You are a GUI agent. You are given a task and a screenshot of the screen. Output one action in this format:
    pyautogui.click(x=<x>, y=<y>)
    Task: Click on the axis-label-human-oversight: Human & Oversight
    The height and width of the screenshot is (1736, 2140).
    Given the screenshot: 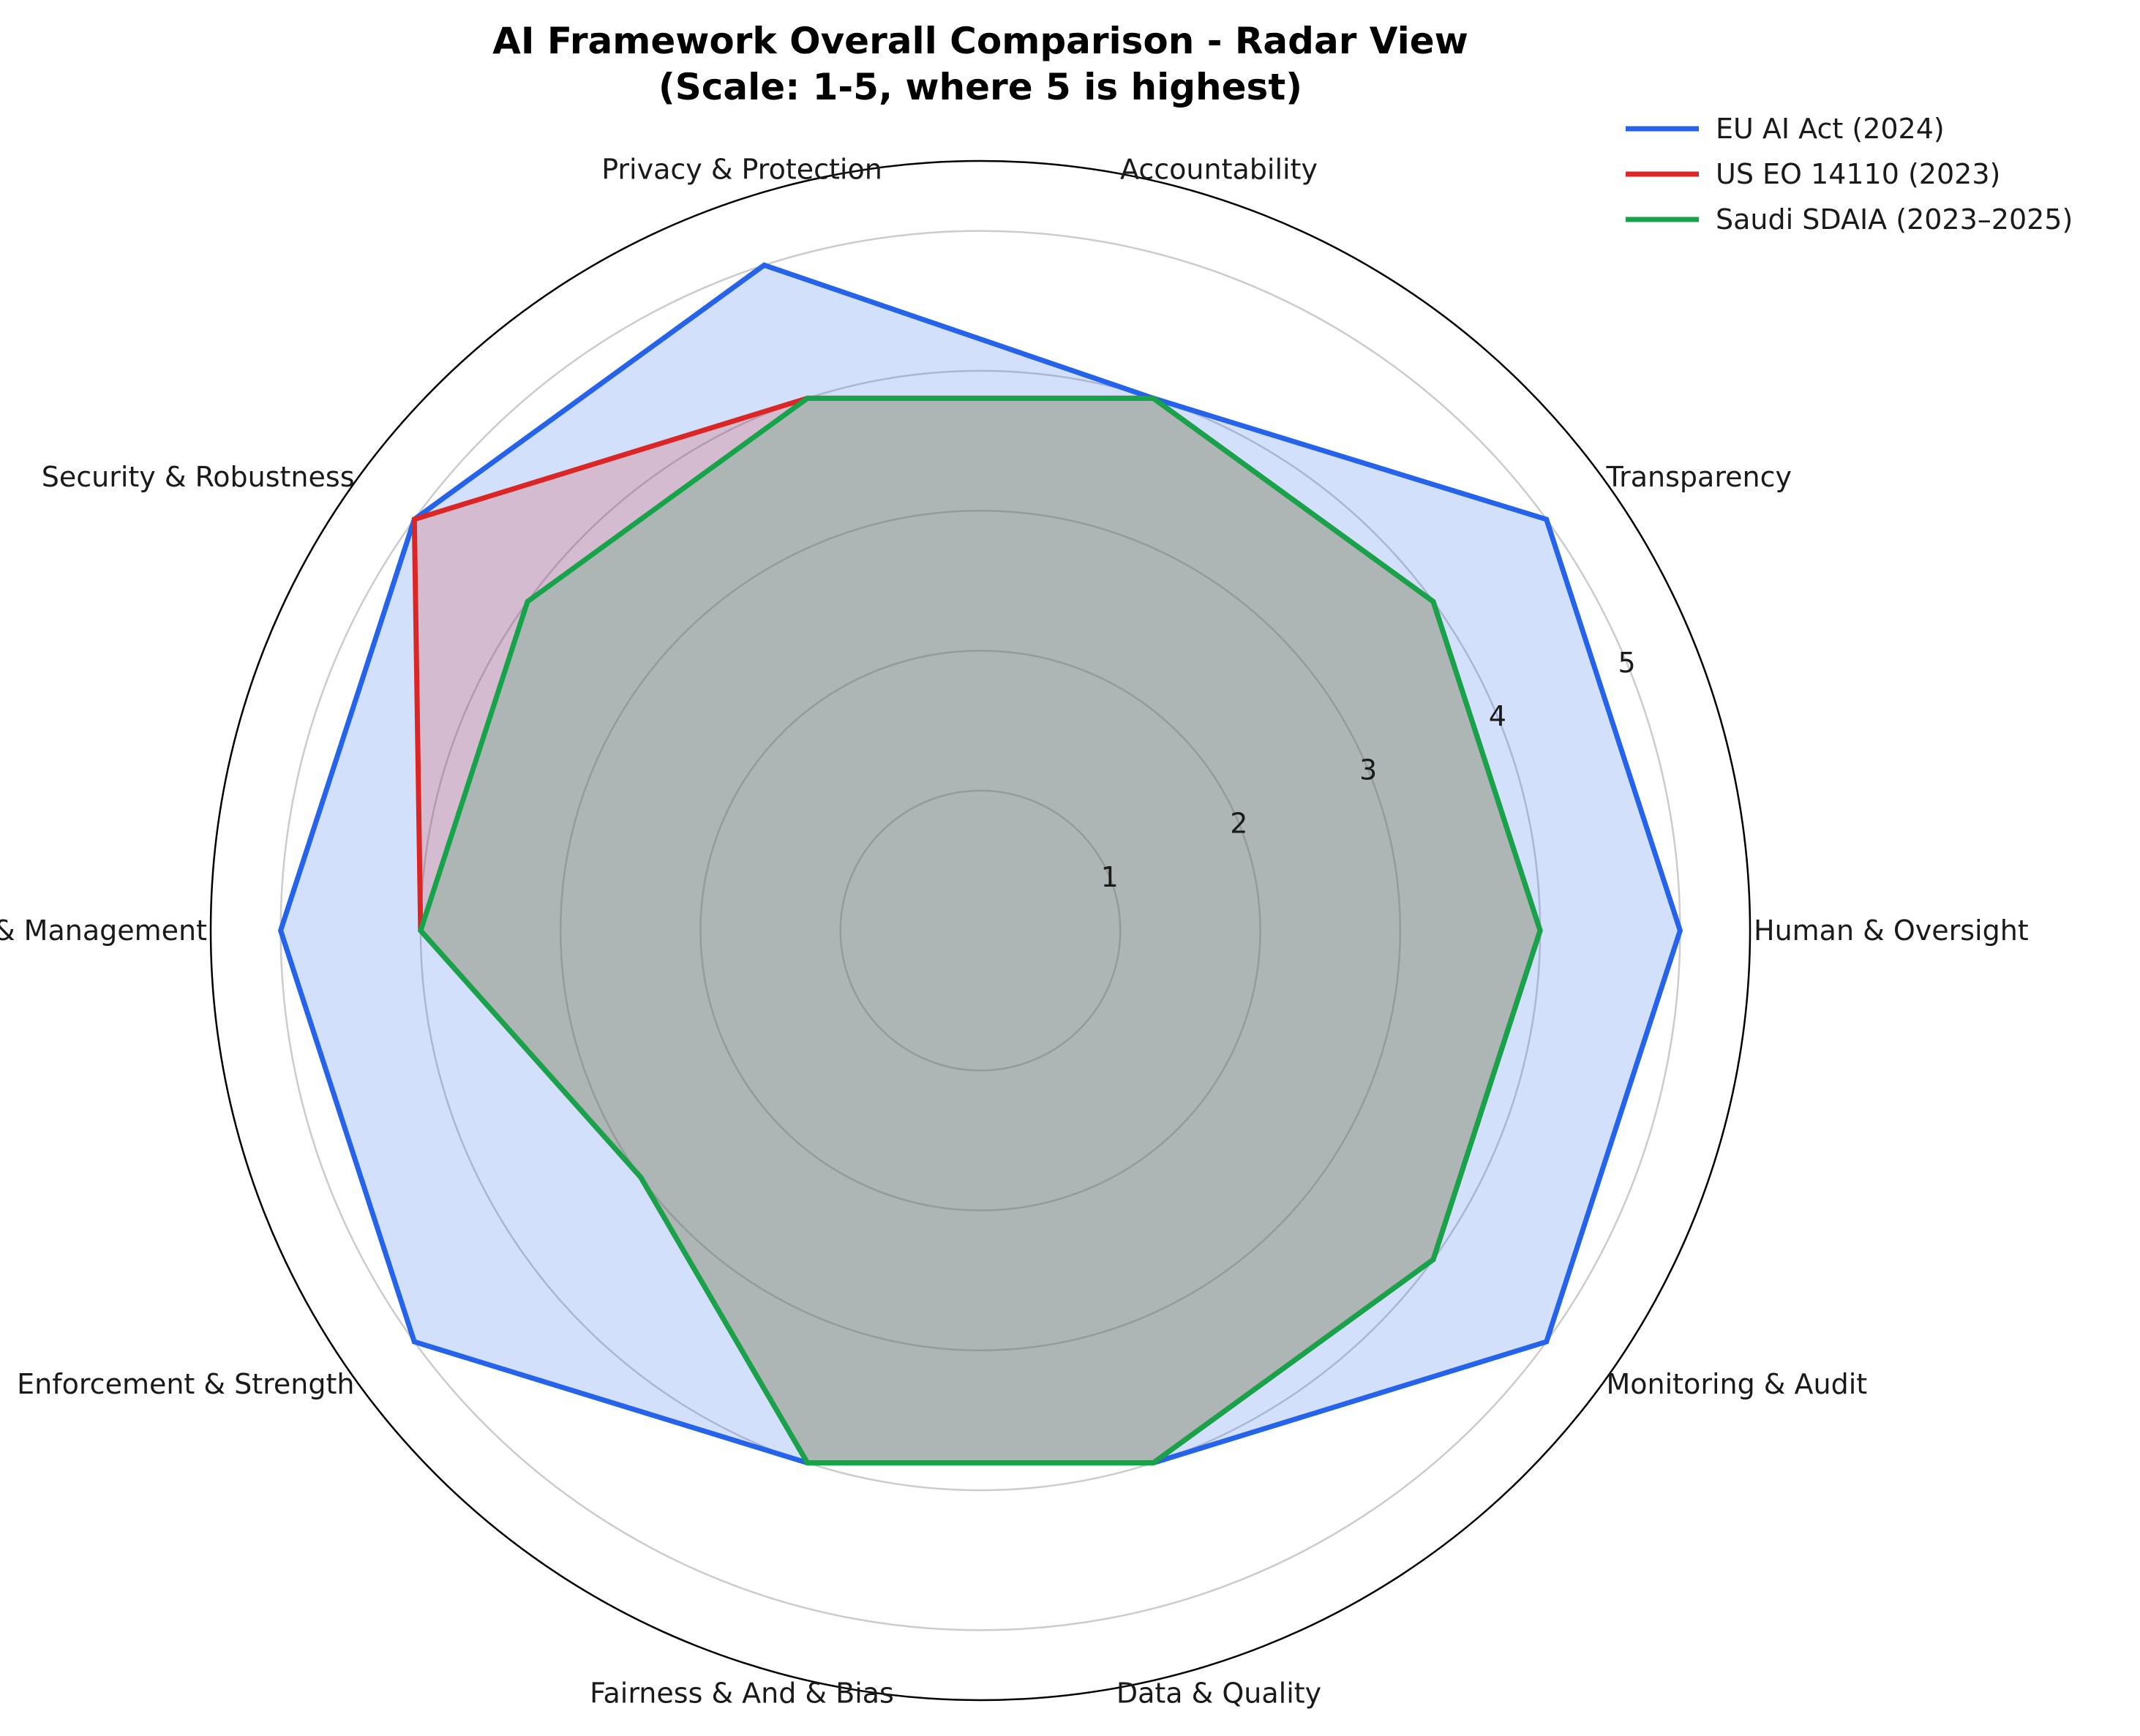 What is the action you would take?
    pyautogui.click(x=1891, y=931)
    